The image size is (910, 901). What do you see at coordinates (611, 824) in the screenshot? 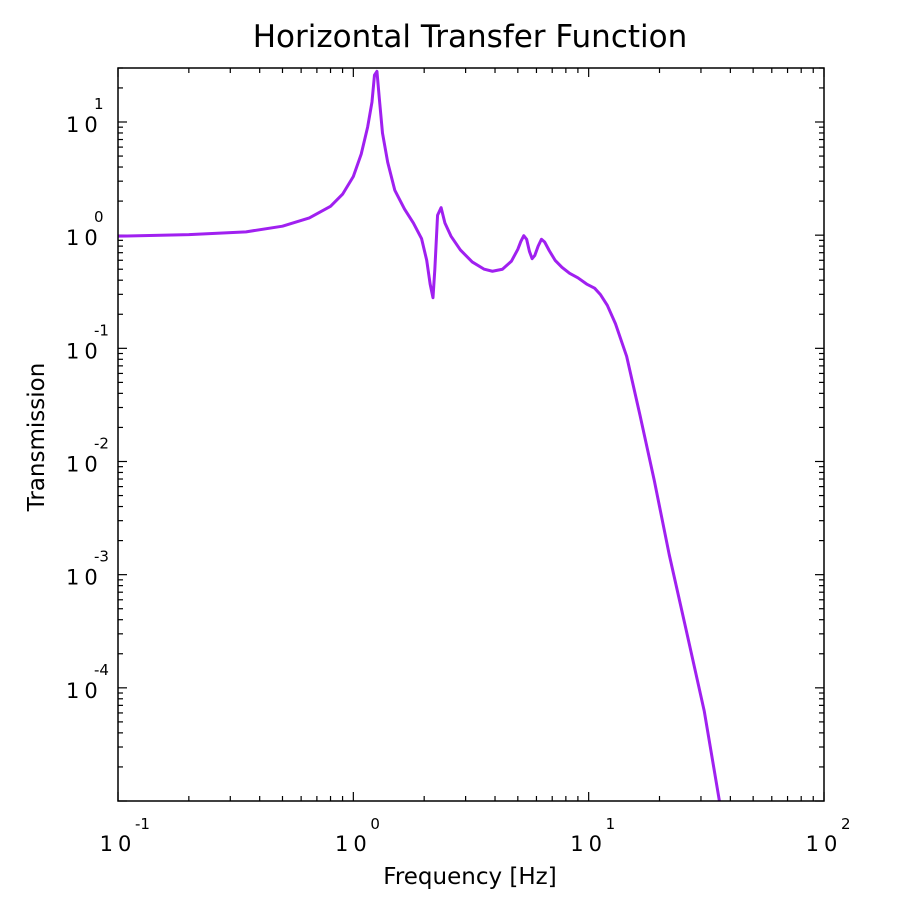
I see `x-tick-label-exponent: 1` at bounding box center [611, 824].